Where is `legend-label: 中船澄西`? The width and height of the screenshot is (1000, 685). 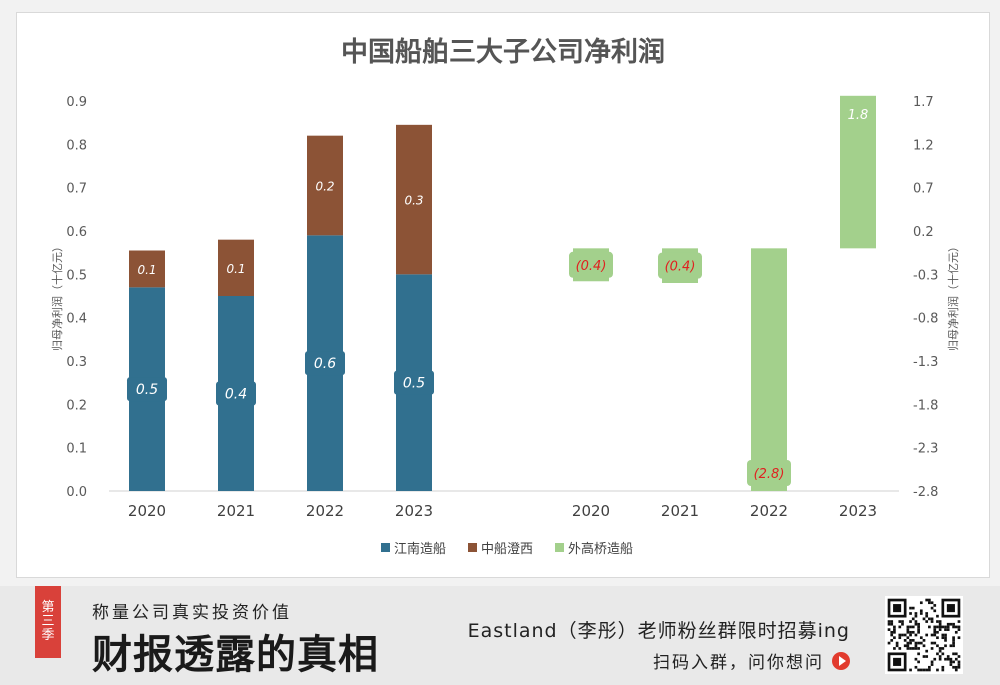 legend-label: 中船澄西 is located at coordinates (507, 549).